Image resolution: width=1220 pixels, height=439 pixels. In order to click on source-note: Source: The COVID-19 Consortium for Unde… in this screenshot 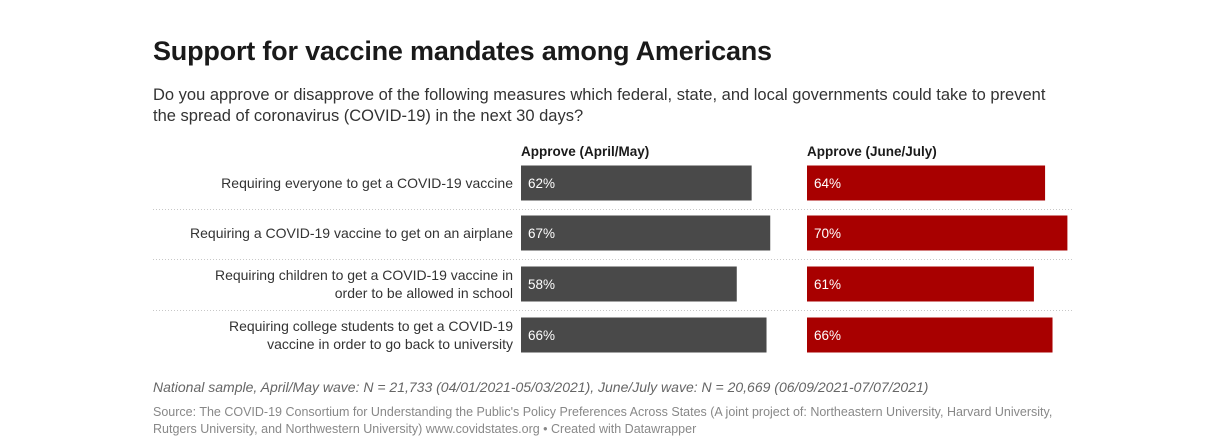, I will do `click(603, 420)`.